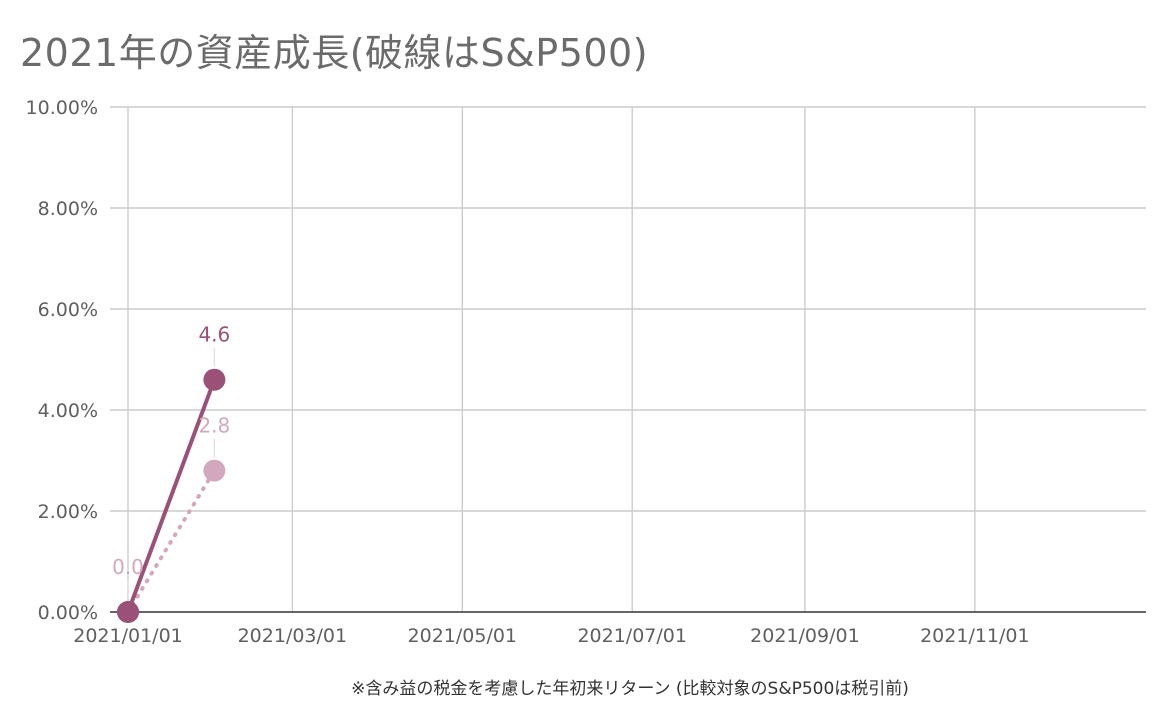 This screenshot has height=724, width=1176. Describe the element at coordinates (62, 108) in the screenshot. I see `y-tick-label: 10.00%` at that location.